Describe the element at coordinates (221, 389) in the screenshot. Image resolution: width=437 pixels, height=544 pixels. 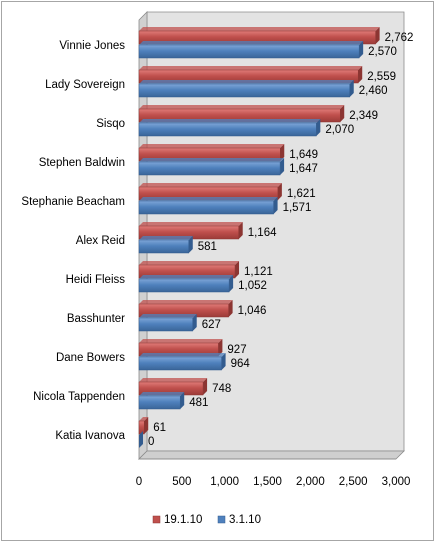
I see `data-label: 748` at that location.